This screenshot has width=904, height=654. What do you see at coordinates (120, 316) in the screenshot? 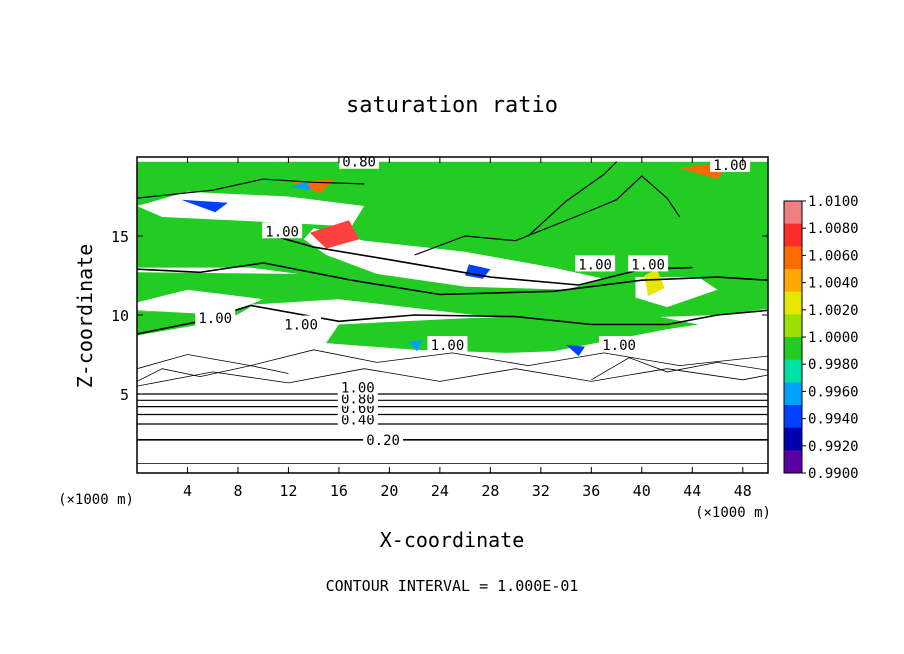
I see `y-tick-label-10: 10` at bounding box center [120, 316].